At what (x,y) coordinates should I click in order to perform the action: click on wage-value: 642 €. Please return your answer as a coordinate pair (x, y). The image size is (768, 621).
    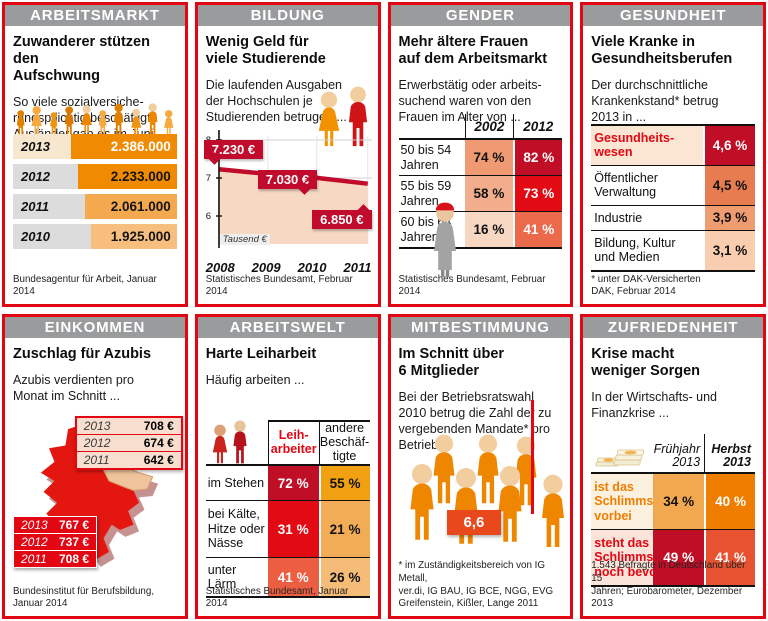
    Looking at the image, I should click on (158, 460).